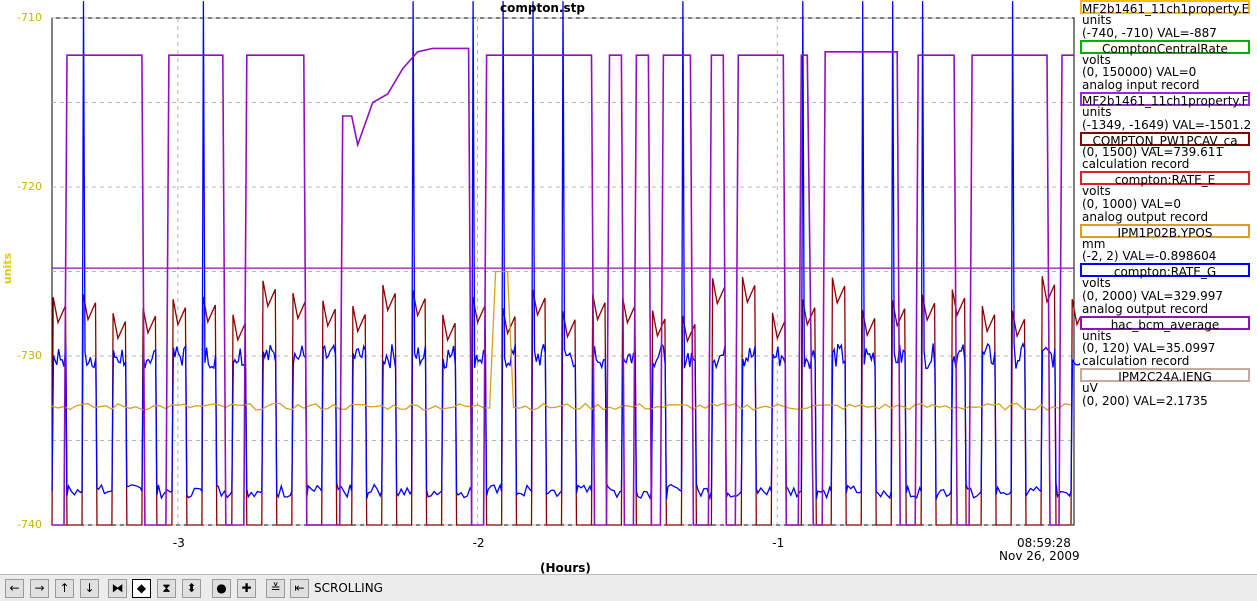 The width and height of the screenshot is (1257, 601). What do you see at coordinates (1149, 32) in the screenshot?
I see `legend-item-info: (-740, -710) VAL=-887` at bounding box center [1149, 32].